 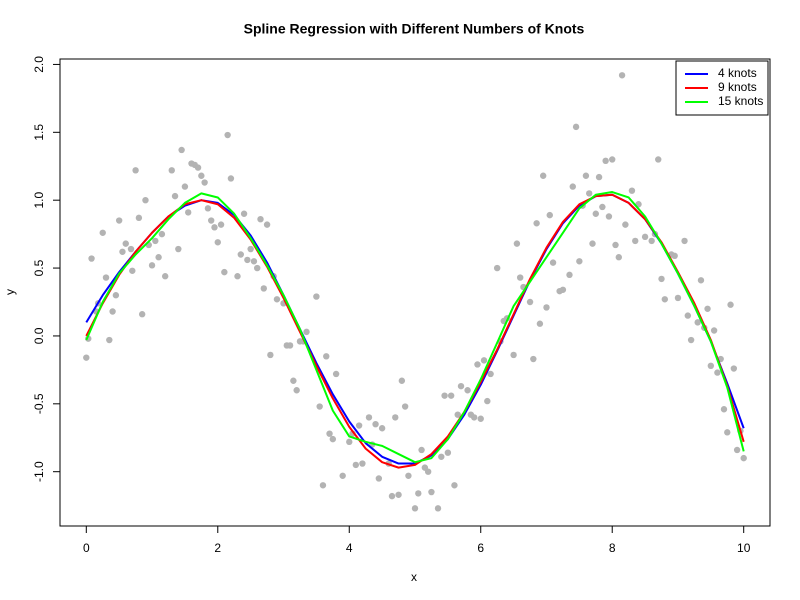 What do you see at coordinates (39, 471) in the screenshot?
I see `y-tick-label: -1.0` at bounding box center [39, 471].